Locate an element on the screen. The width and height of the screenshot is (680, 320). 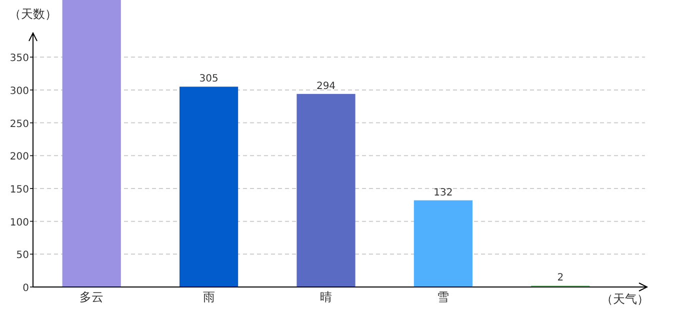
x-axis-title: （天气） is located at coordinates (625, 299).